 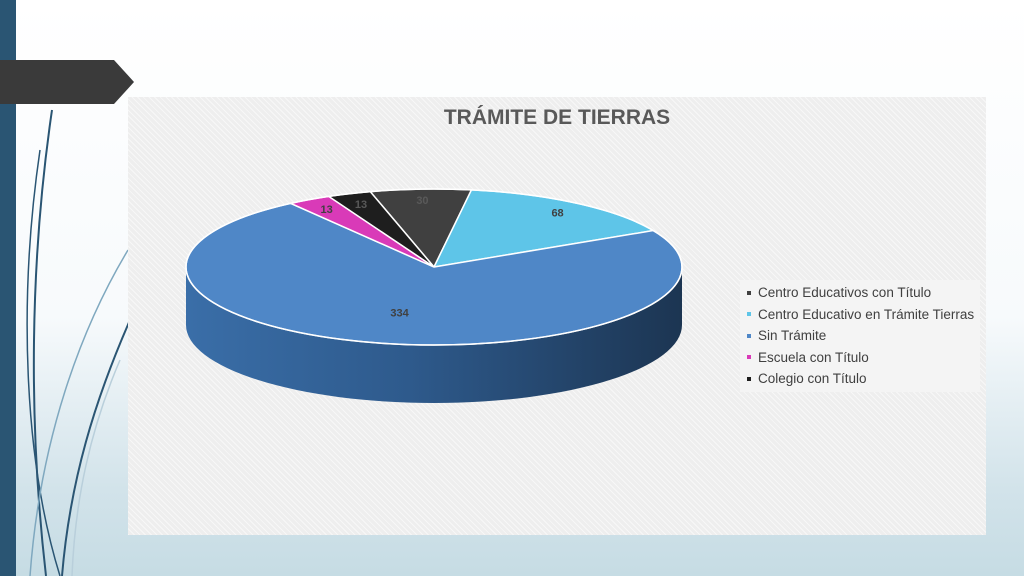 I want to click on legend-label: Centro Educativos con Título, so click(x=845, y=293).